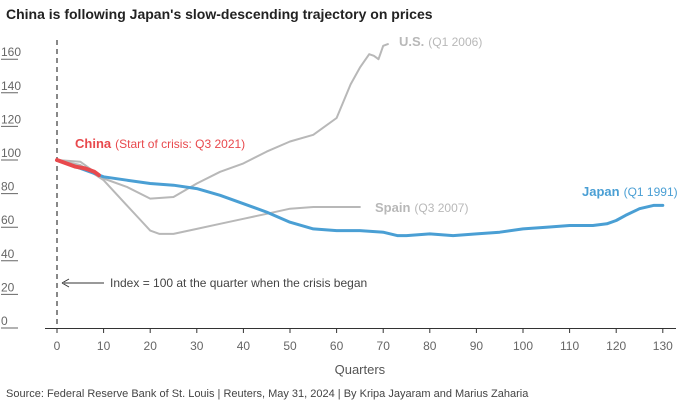 The image size is (680, 408). What do you see at coordinates (455, 42) in the screenshot?
I see `series-label-subtitle: (Q1 2006)` at bounding box center [455, 42].